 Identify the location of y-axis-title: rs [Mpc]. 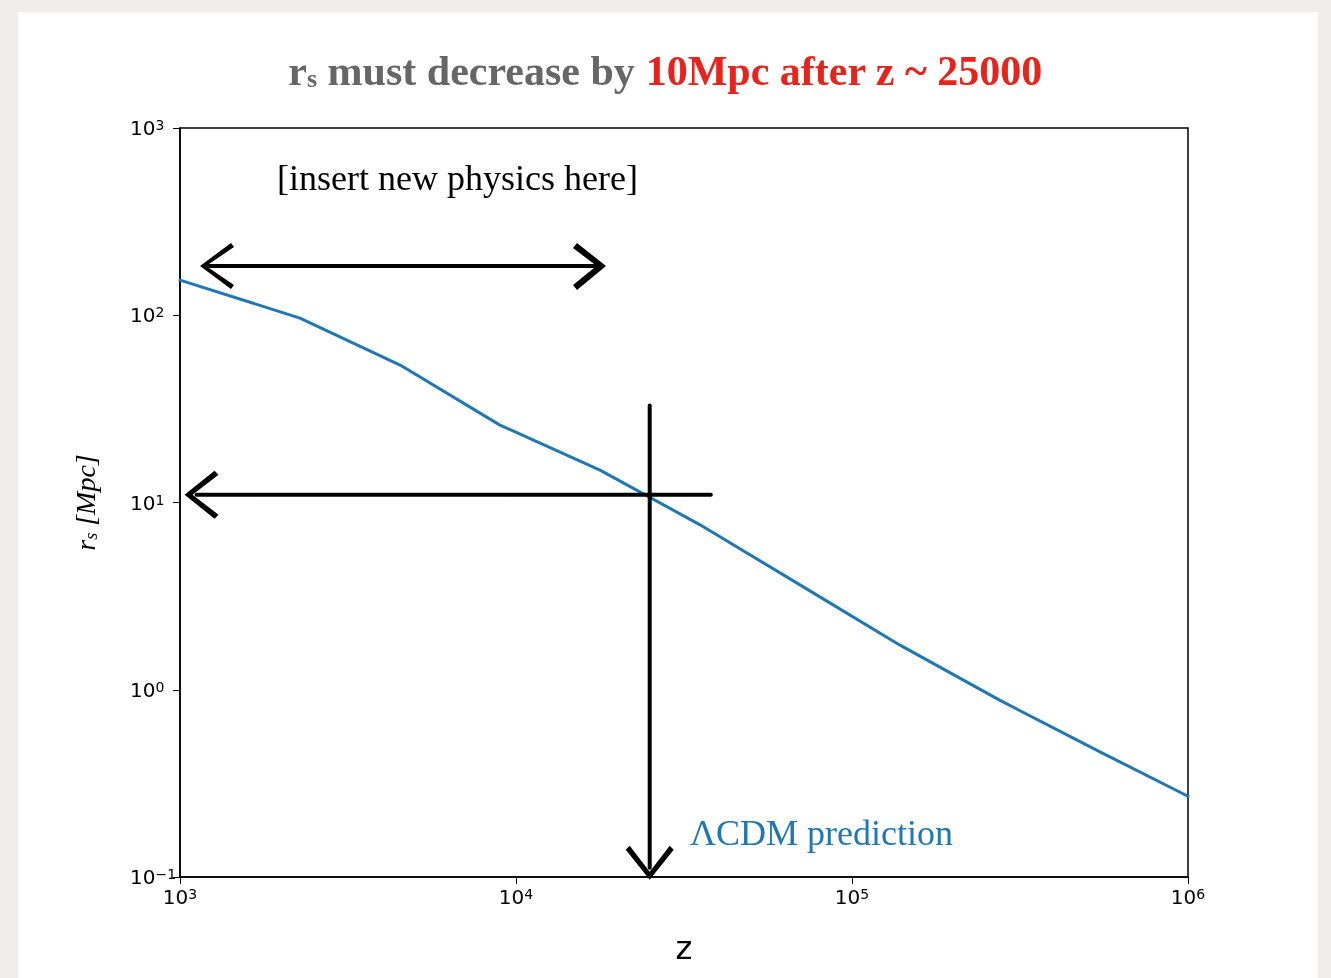
(85, 502).